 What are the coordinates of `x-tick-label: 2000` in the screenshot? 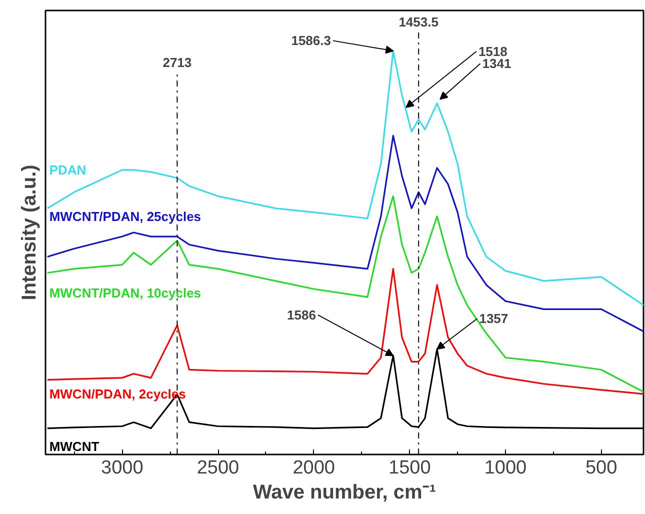 It's located at (313, 468).